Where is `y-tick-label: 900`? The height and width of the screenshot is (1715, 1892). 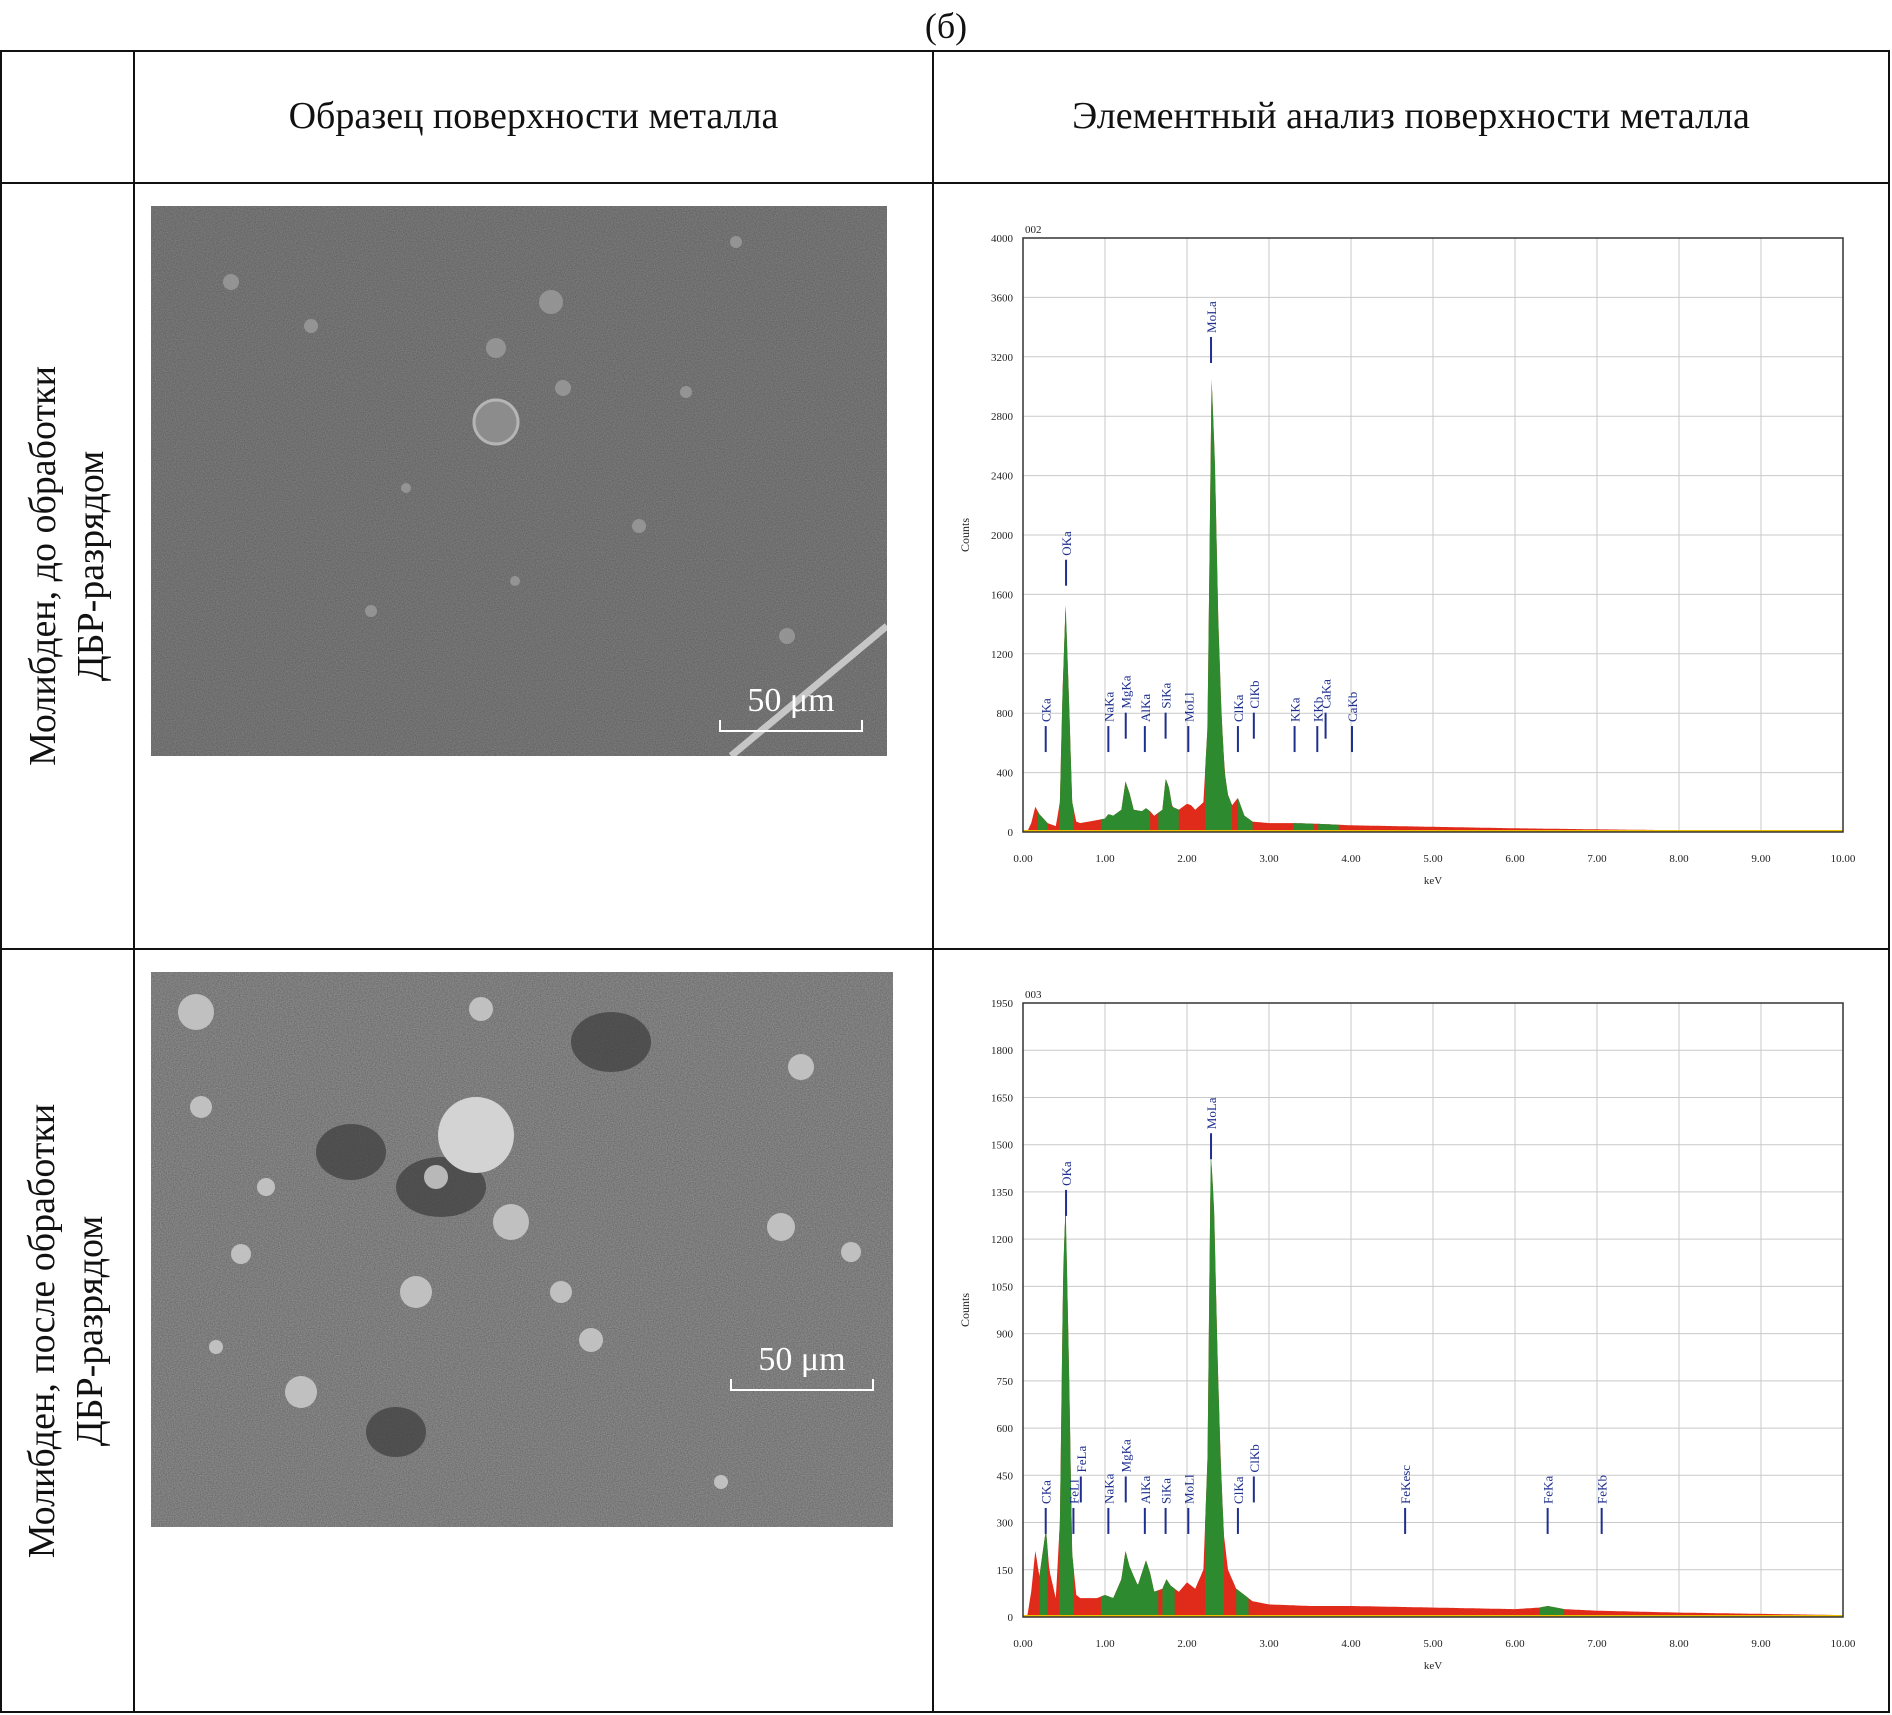
y-tick-label: 900 is located at coordinates (1005, 1335).